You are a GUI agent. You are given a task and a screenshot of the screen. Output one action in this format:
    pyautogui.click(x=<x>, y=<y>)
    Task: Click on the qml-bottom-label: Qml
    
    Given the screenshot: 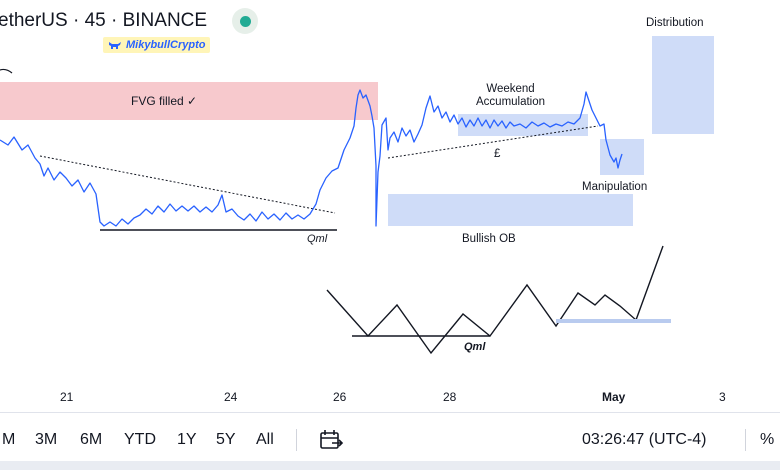 What is the action you would take?
    pyautogui.click(x=475, y=347)
    